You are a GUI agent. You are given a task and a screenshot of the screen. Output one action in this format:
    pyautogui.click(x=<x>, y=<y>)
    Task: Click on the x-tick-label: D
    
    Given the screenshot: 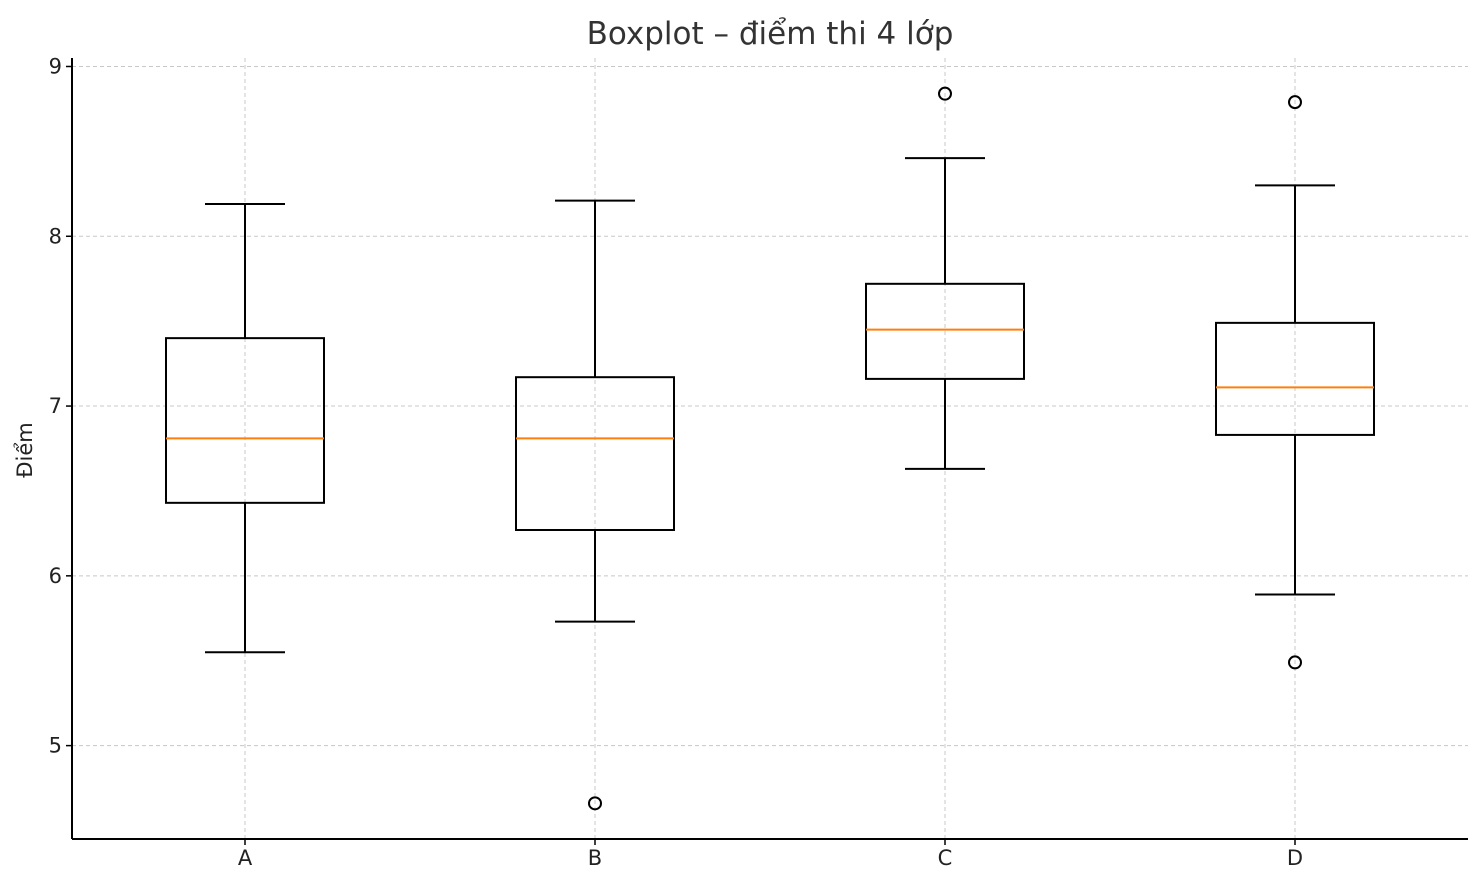 What is the action you would take?
    pyautogui.click(x=1295, y=858)
    